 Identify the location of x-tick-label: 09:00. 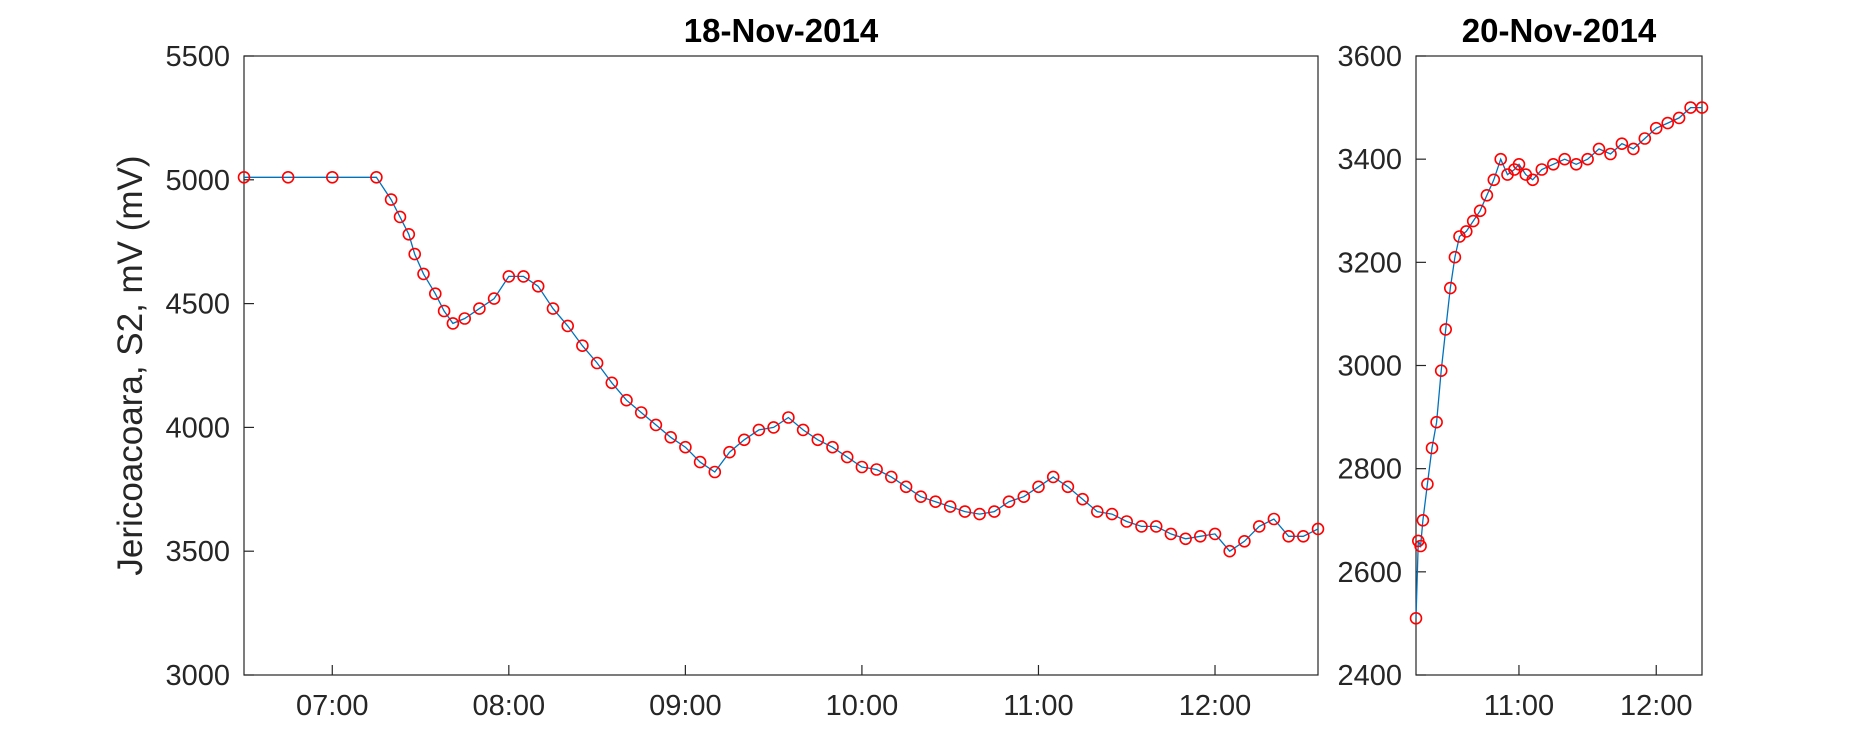
(685, 706).